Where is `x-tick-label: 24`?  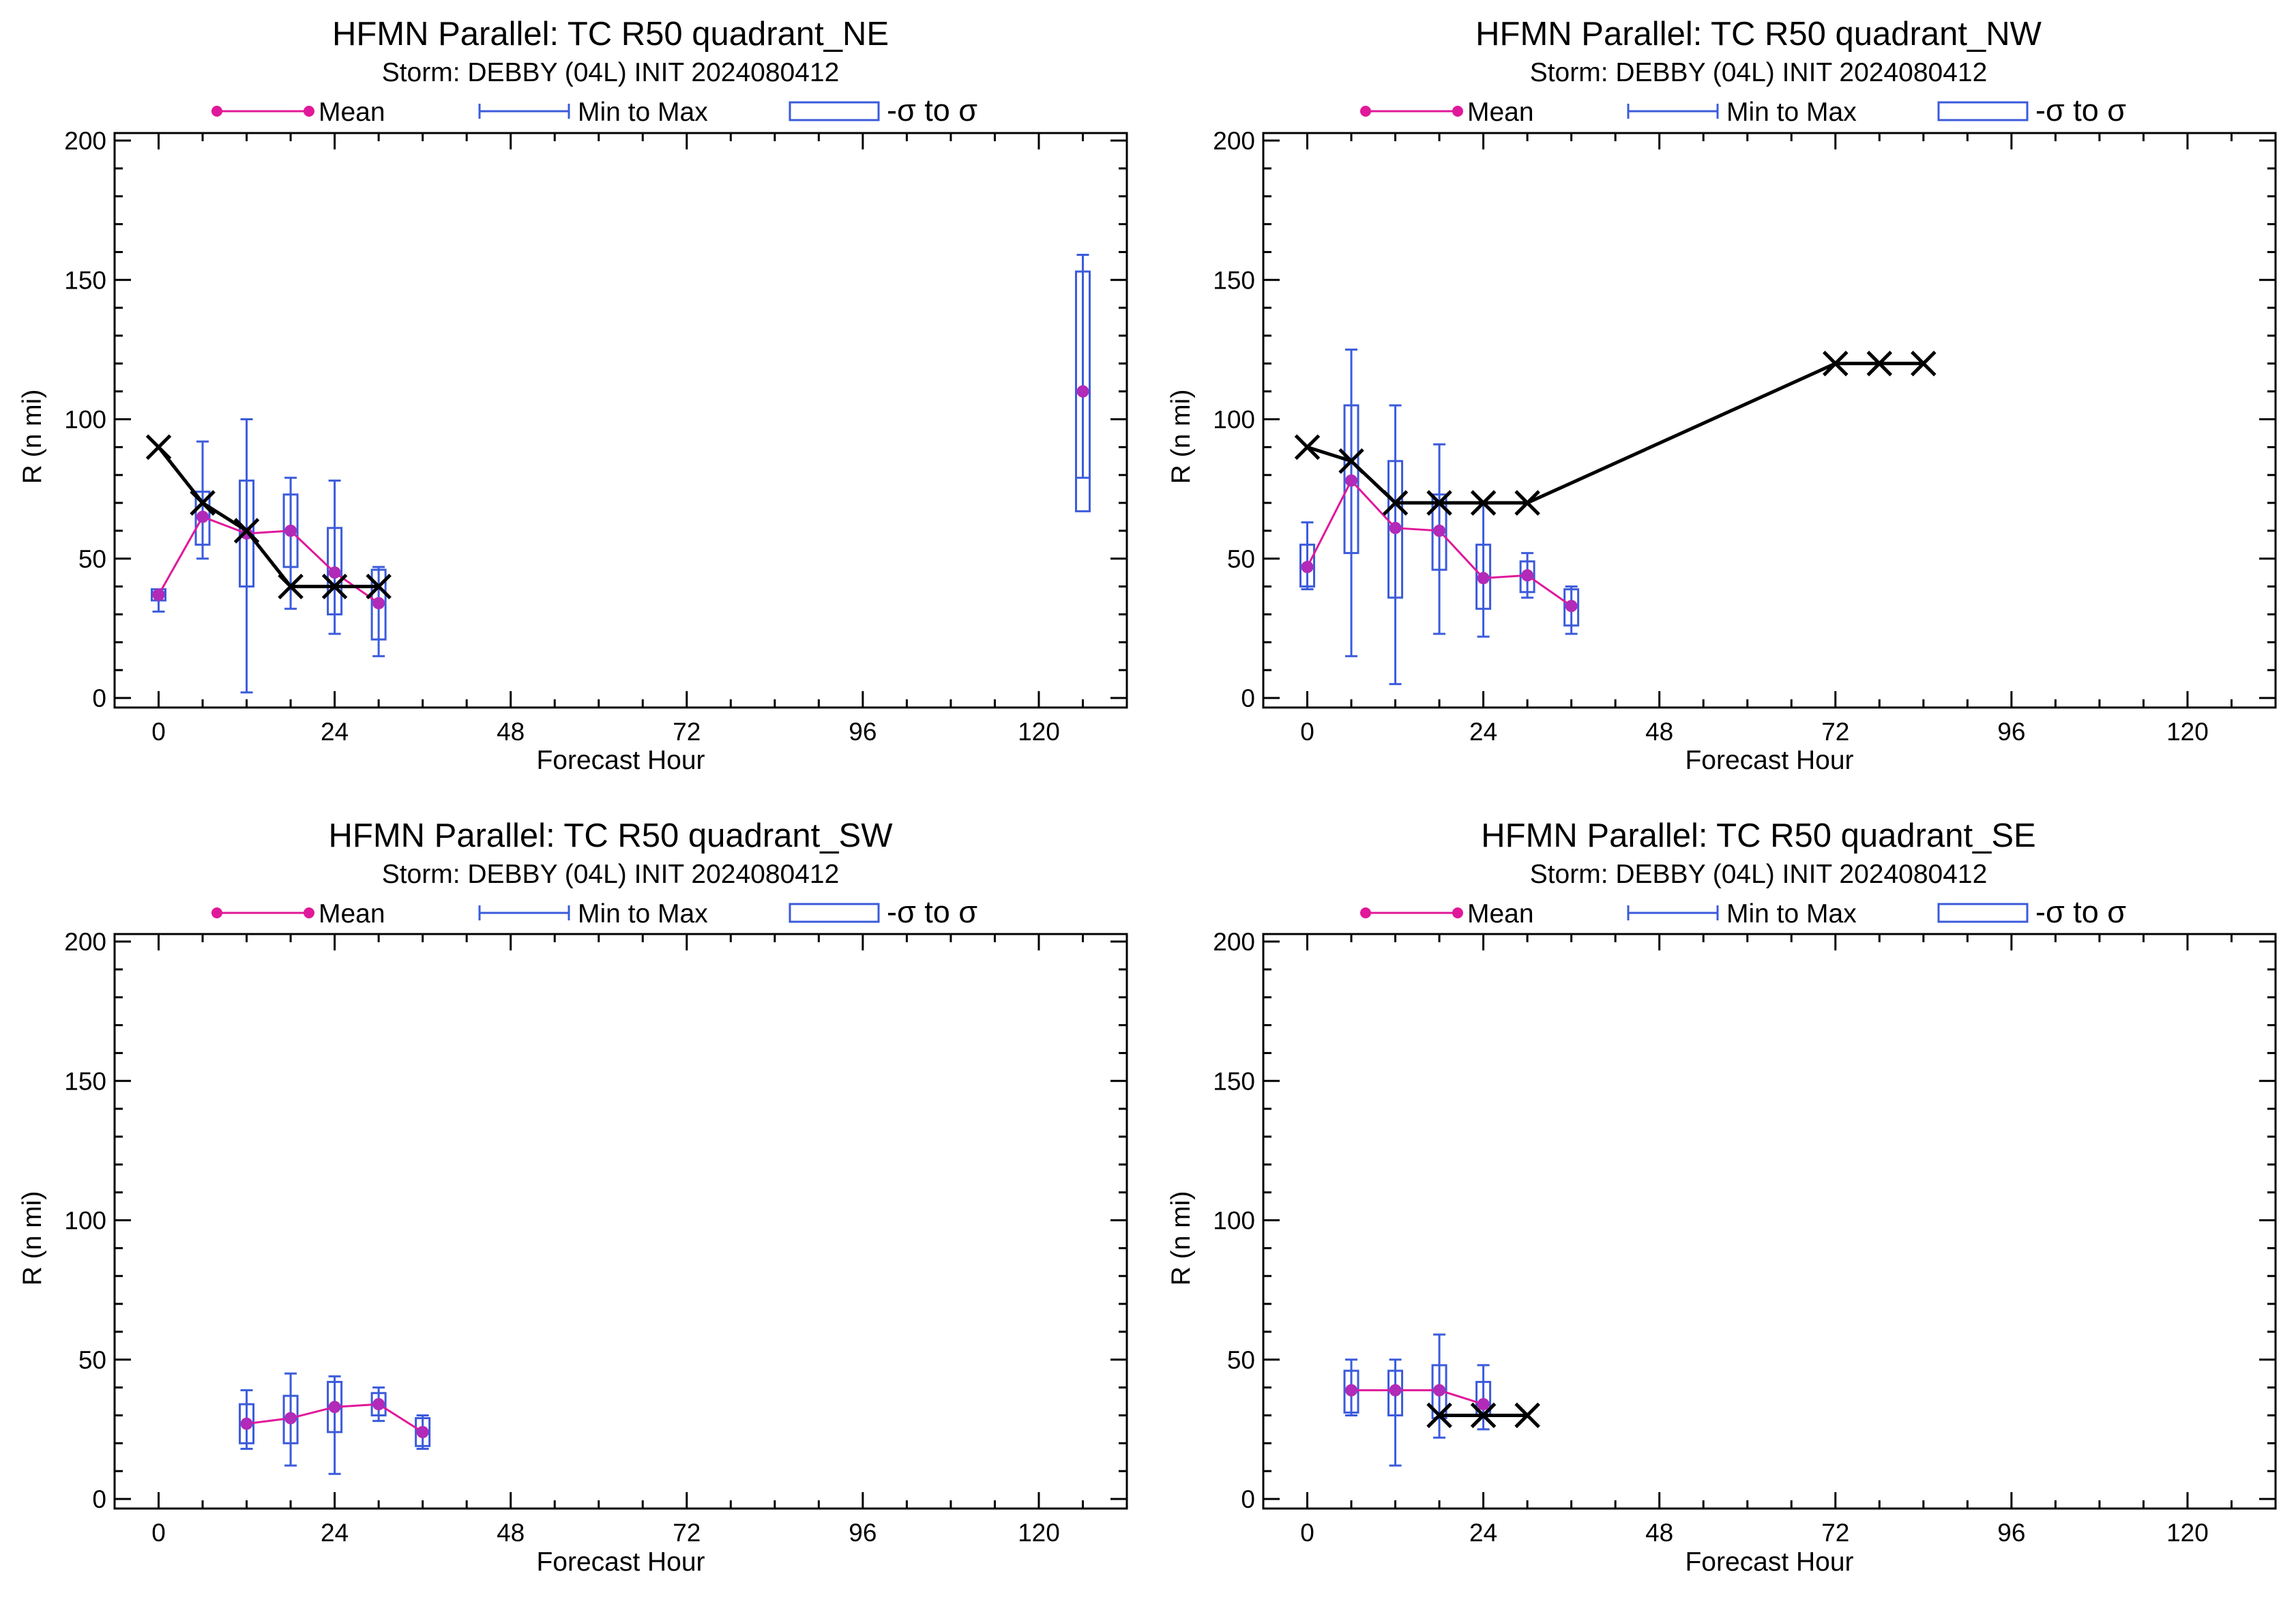
x-tick-label: 24 is located at coordinates (335, 1533).